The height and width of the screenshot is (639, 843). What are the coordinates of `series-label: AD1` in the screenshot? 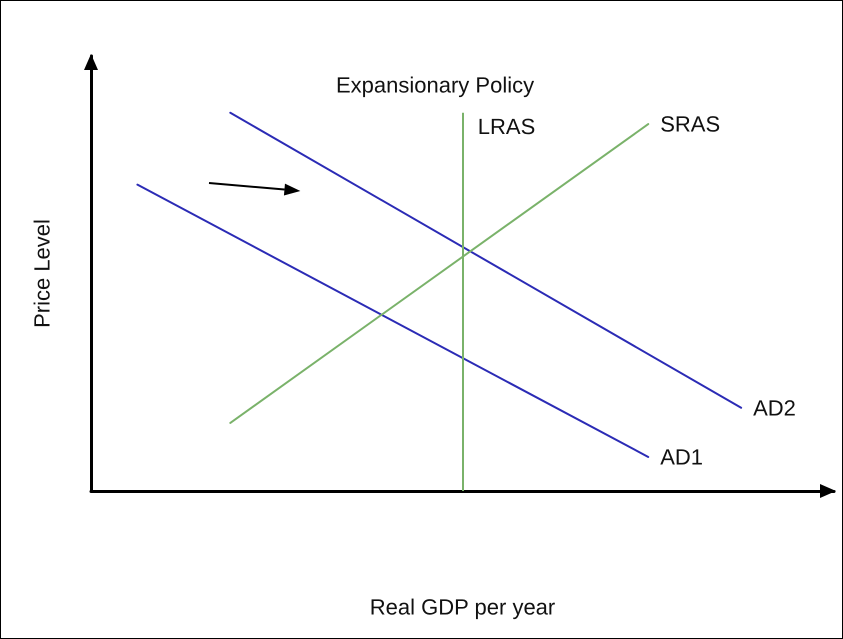 It's located at (682, 457).